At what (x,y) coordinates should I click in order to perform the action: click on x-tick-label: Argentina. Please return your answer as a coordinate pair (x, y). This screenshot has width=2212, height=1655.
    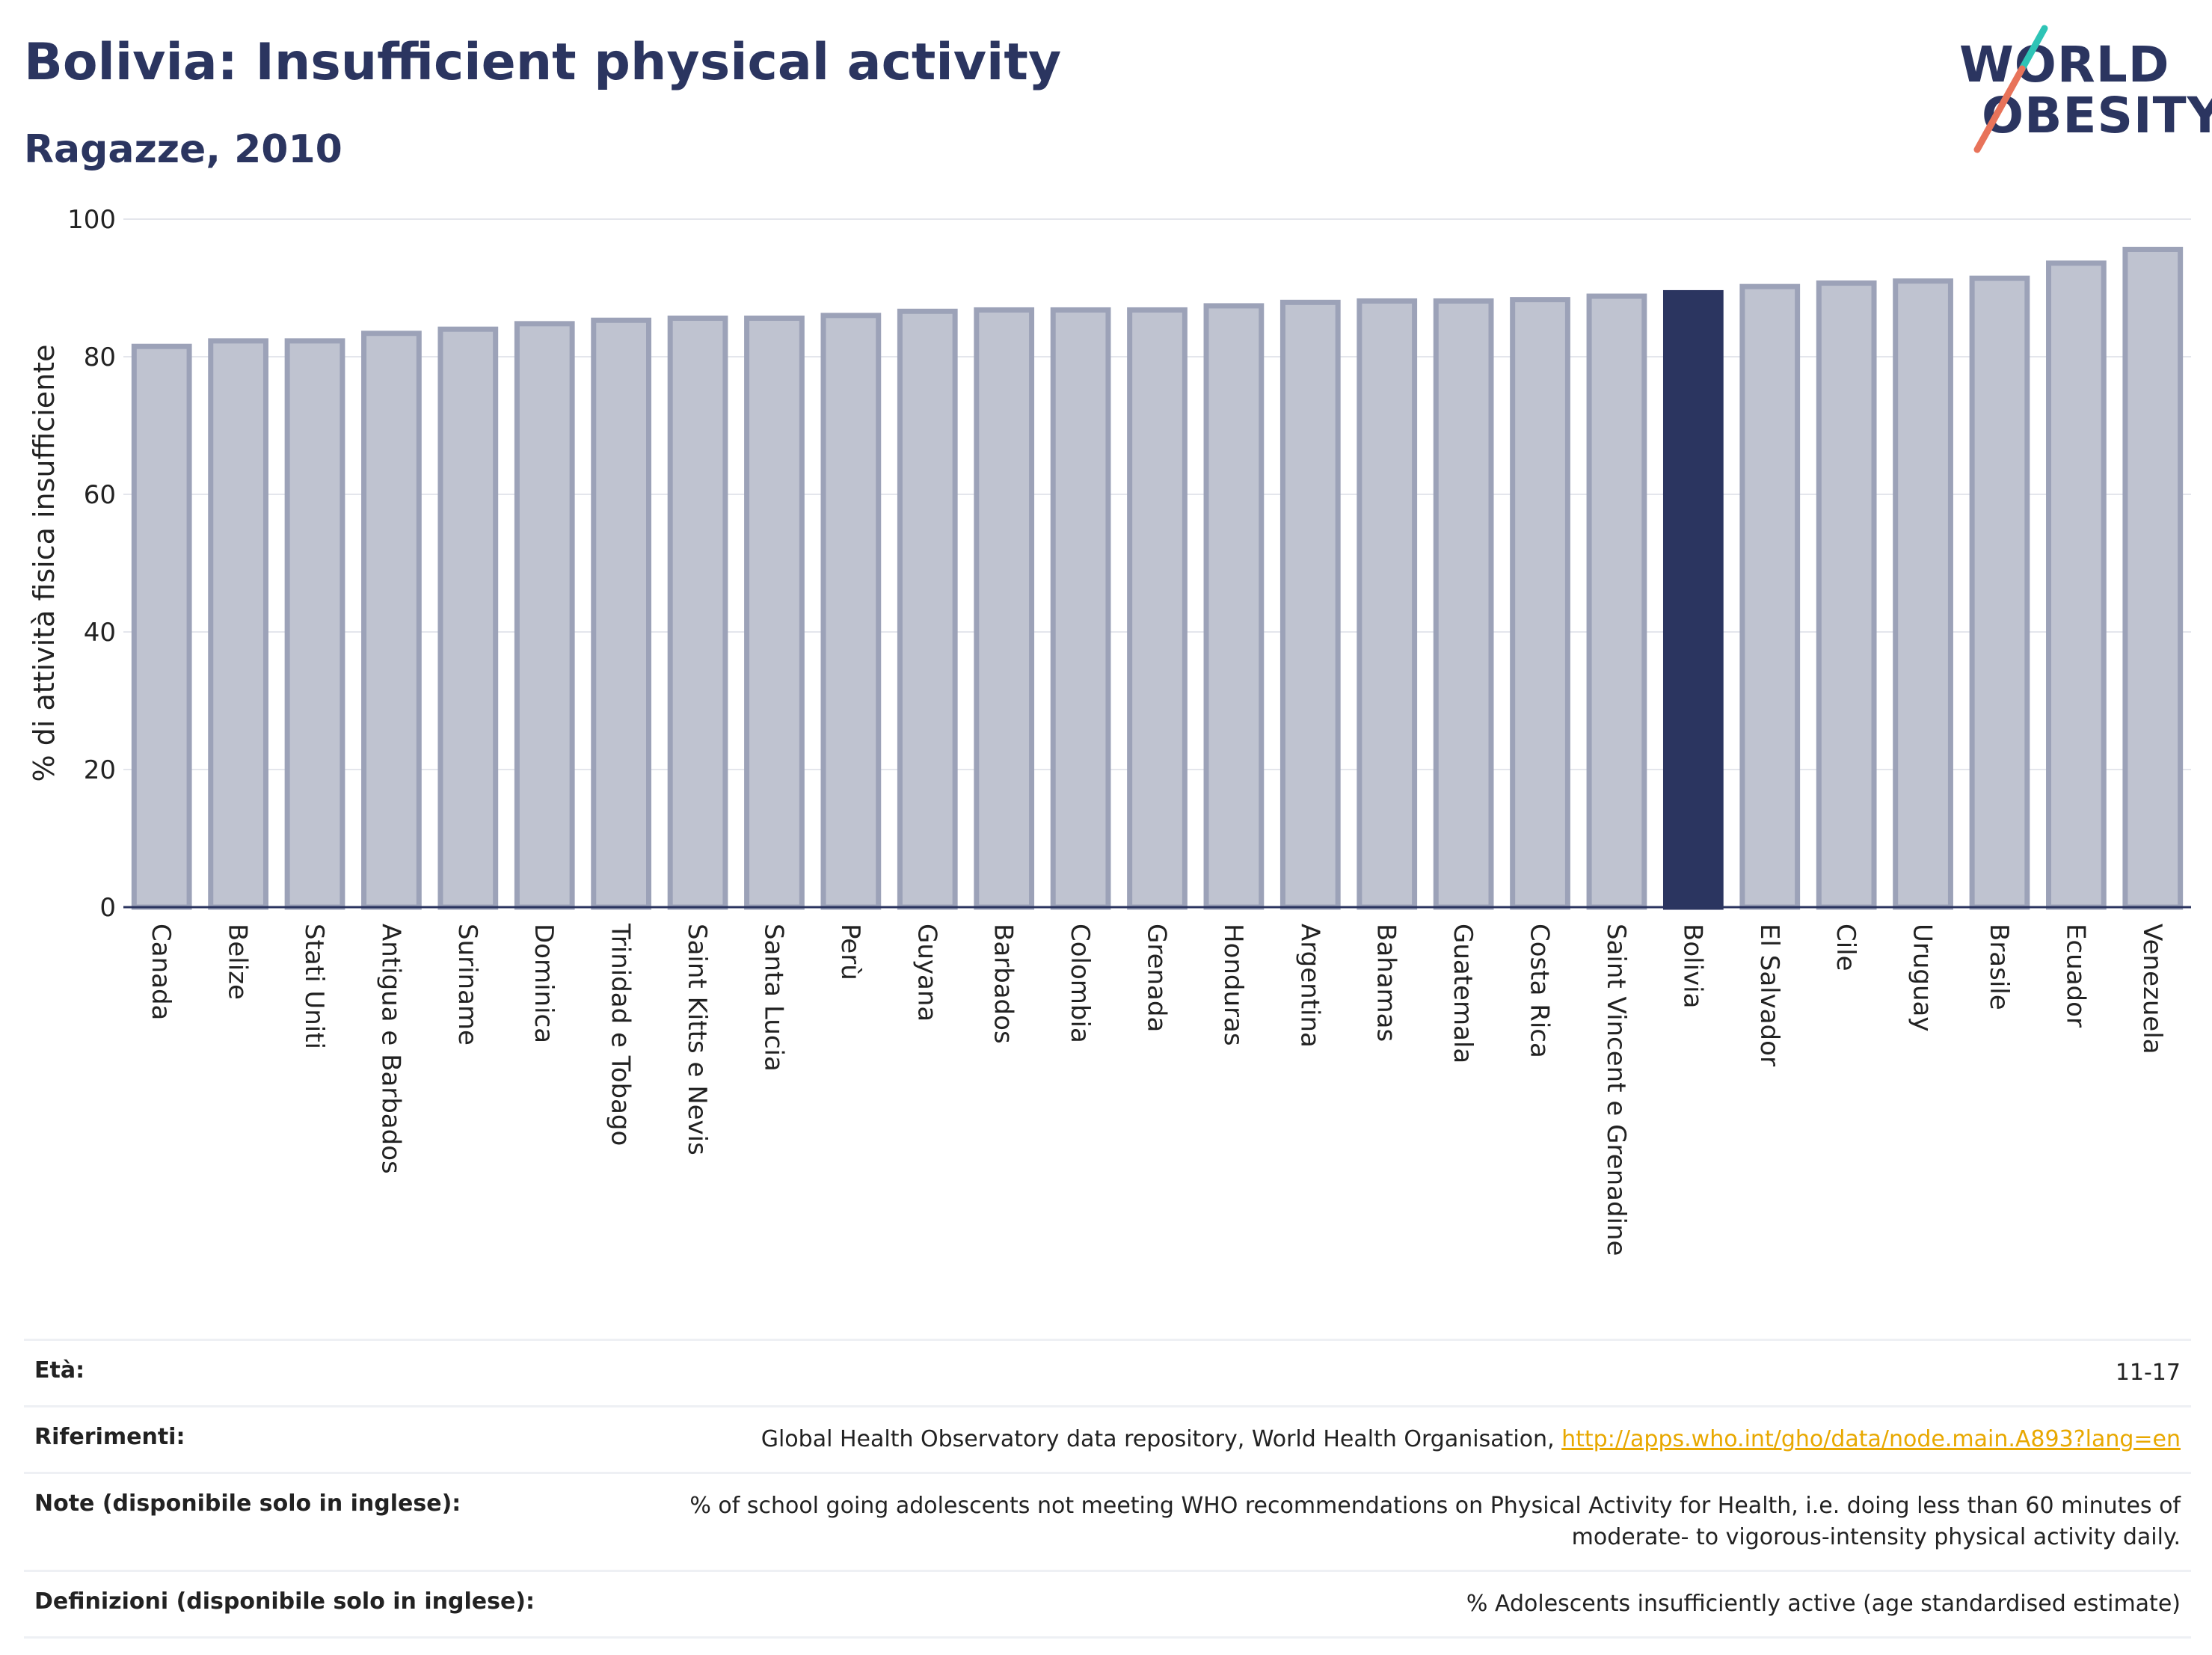
    Looking at the image, I should click on (1309, 986).